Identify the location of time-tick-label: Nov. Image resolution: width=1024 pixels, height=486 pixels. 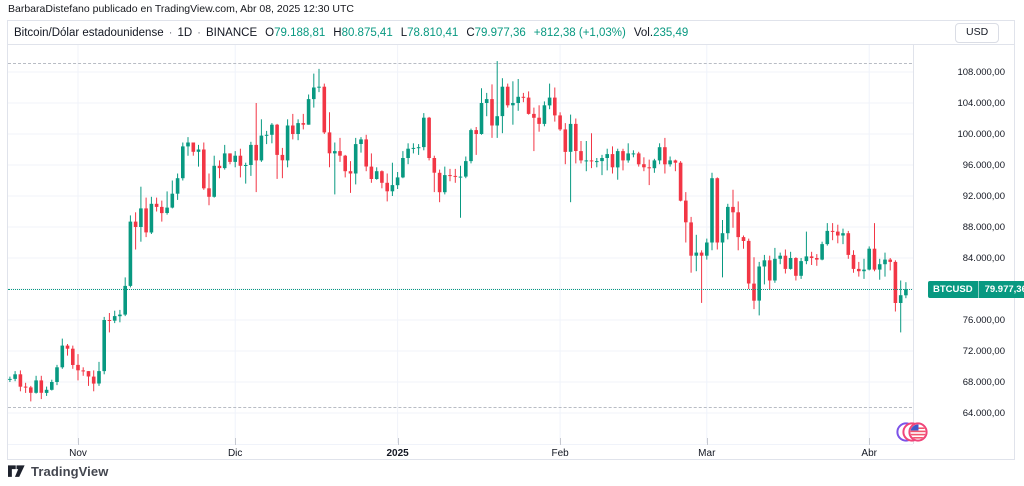
(78, 453).